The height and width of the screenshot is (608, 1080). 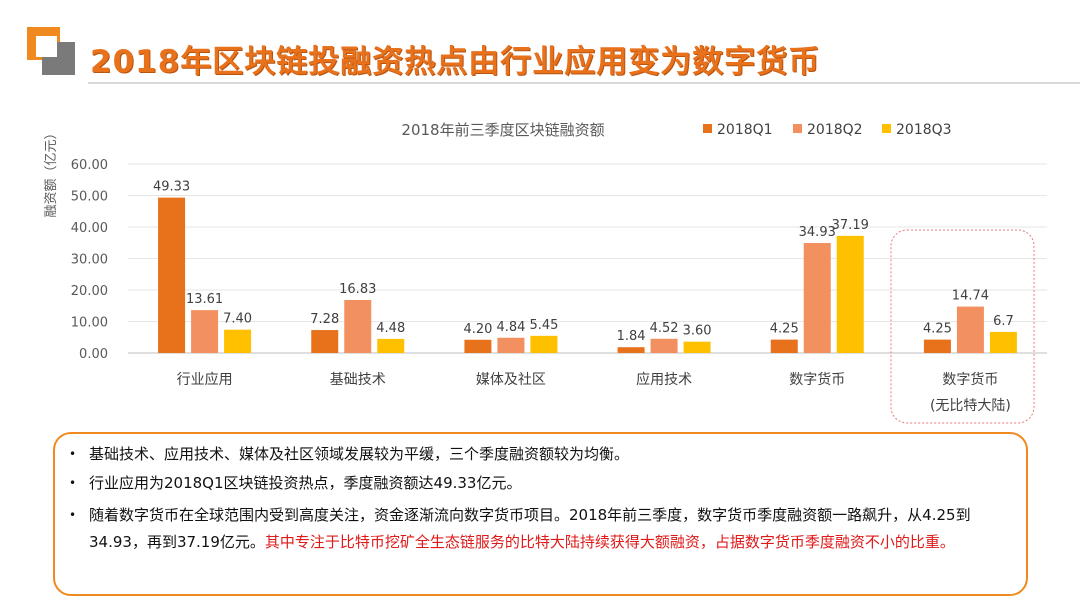 I want to click on y-axis-title: 融资额（亿元）, so click(x=51, y=171).